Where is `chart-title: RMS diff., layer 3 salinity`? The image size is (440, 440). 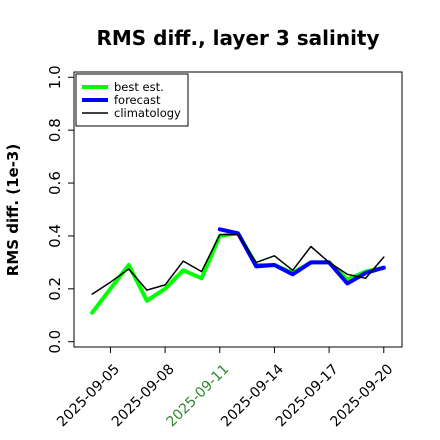 chart-title: RMS diff., layer 3 salinity is located at coordinates (237, 38).